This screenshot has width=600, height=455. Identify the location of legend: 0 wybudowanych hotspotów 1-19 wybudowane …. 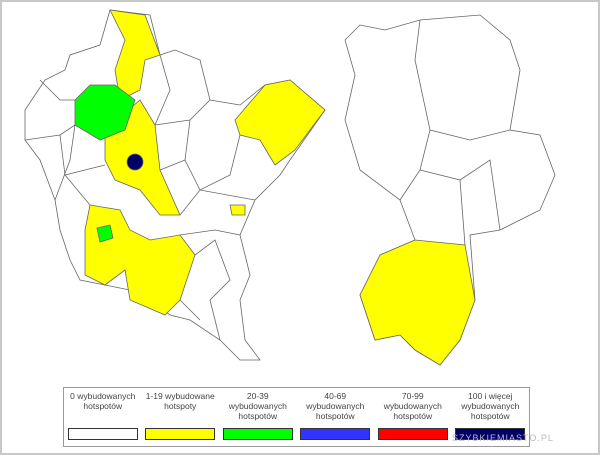
(296, 417).